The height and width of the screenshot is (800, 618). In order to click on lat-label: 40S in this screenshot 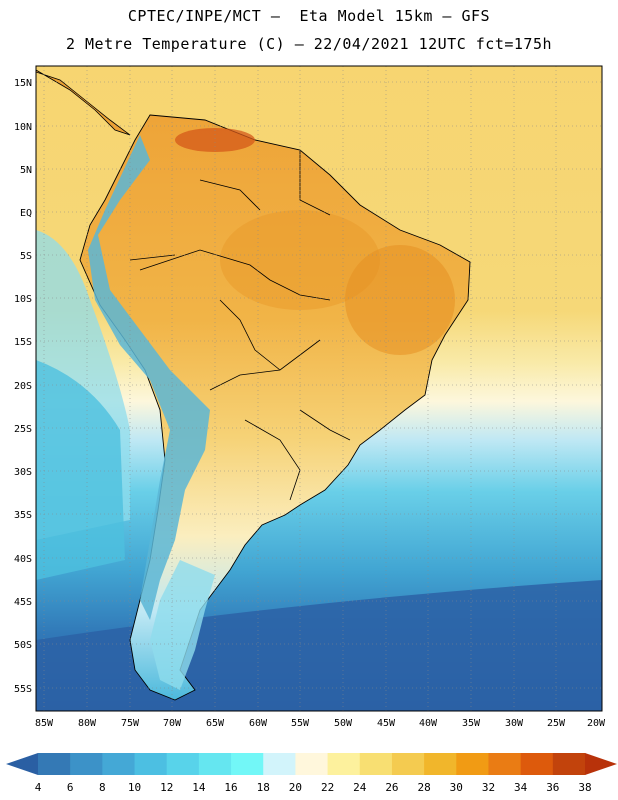, I will do `click(23, 559)`.